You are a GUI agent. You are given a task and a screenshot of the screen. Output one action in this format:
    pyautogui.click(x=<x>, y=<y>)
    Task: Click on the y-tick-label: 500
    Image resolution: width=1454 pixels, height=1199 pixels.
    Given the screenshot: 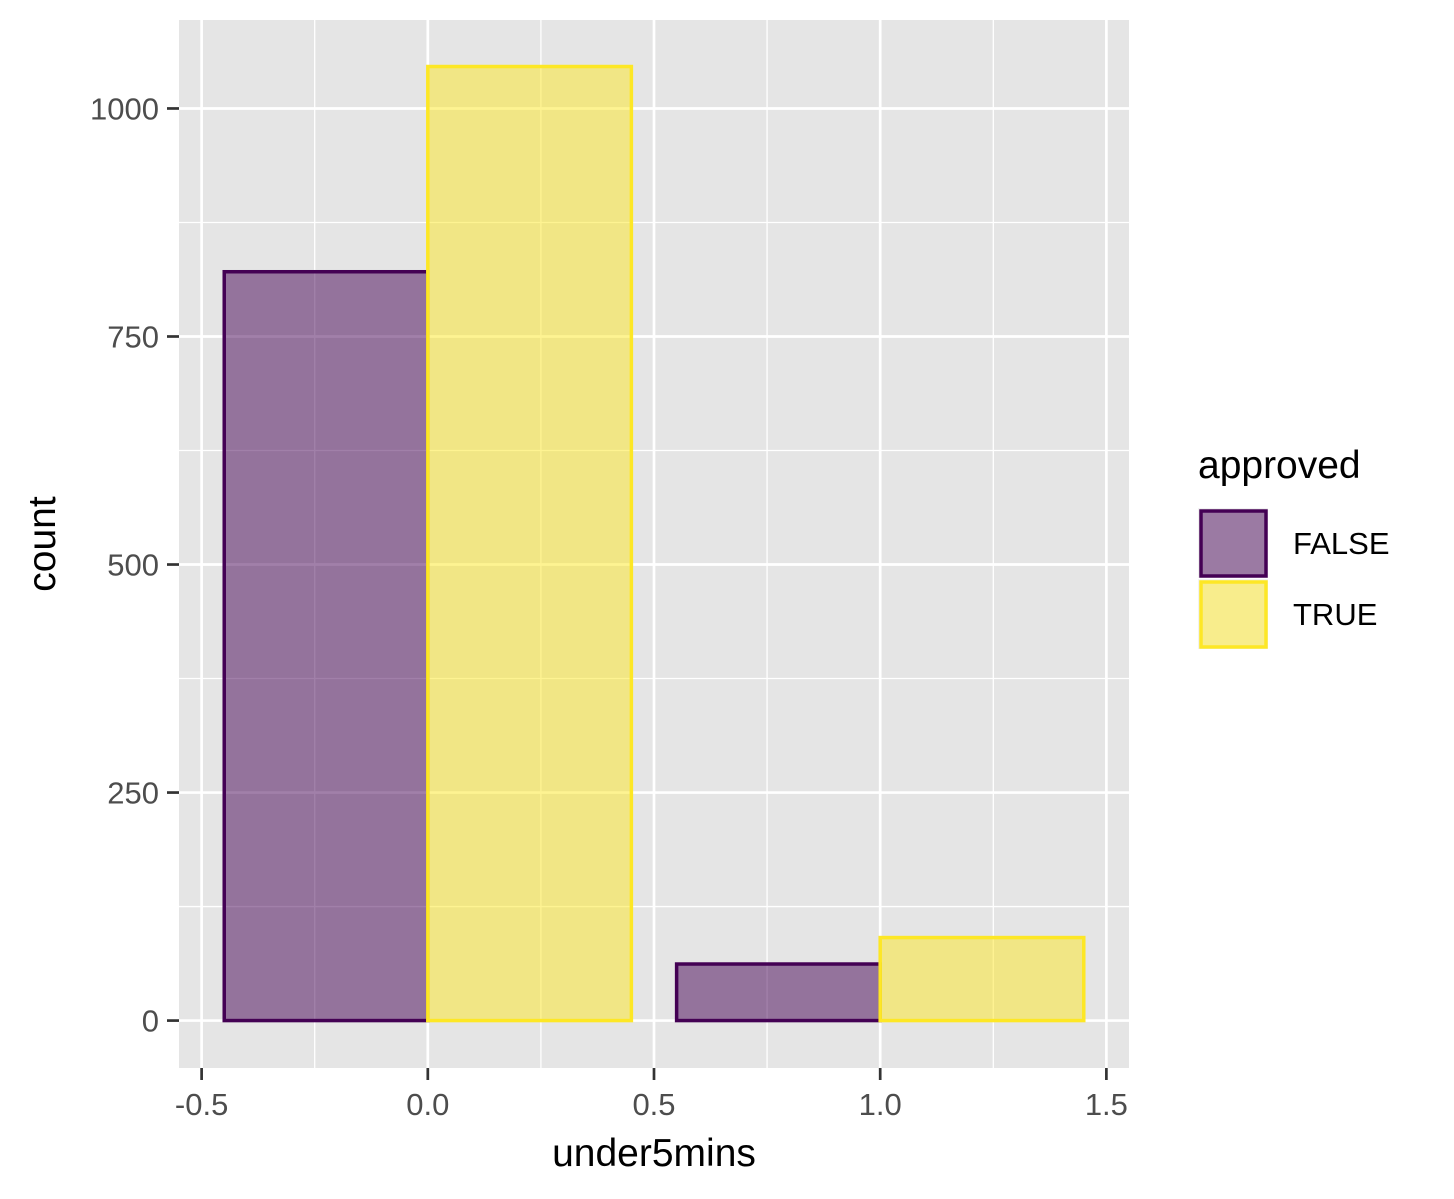 What is the action you would take?
    pyautogui.click(x=133, y=565)
    